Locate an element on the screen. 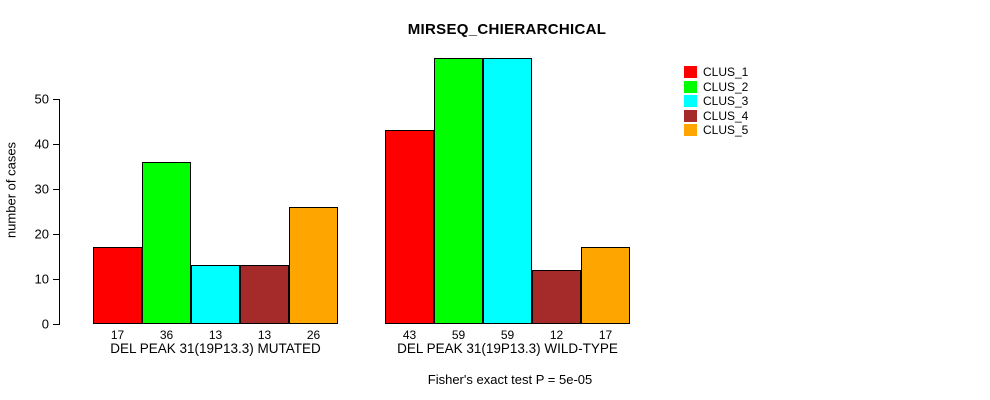 This screenshot has height=400, width=990. legend-item: CLUS_1 is located at coordinates (716, 72).